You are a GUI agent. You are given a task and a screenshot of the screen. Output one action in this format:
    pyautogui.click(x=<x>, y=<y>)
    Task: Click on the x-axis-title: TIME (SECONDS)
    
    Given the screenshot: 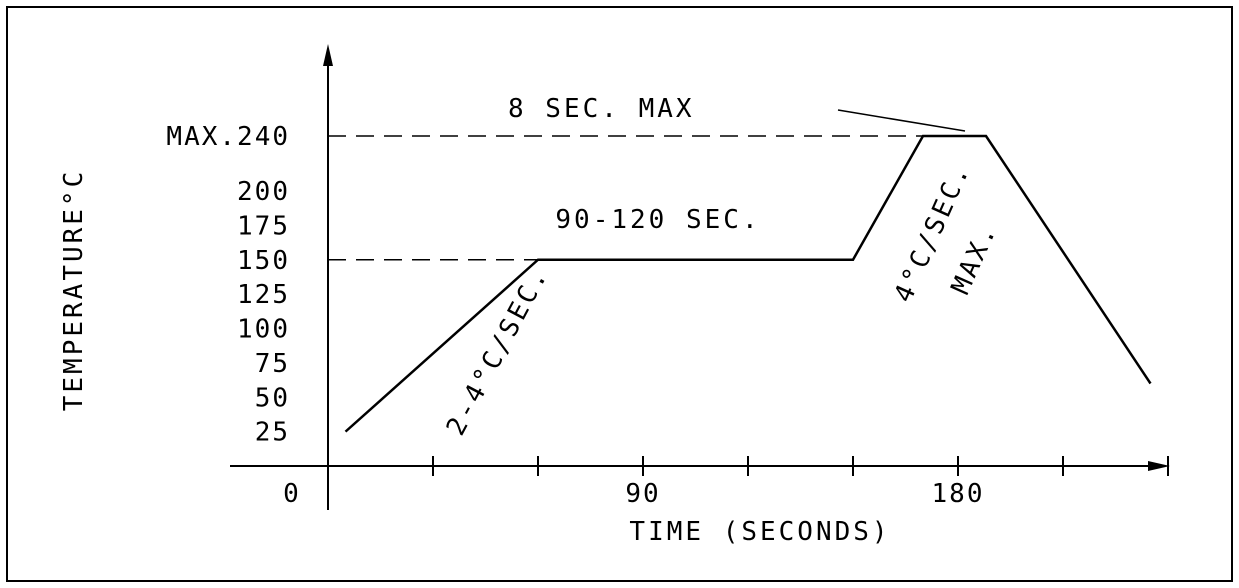 What is the action you would take?
    pyautogui.click(x=759, y=532)
    